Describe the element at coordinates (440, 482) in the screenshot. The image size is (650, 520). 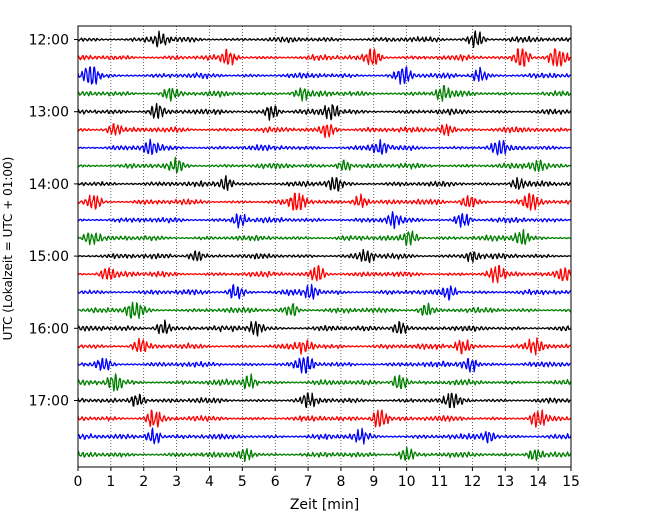
I see `x-tick-label: 11` at that location.